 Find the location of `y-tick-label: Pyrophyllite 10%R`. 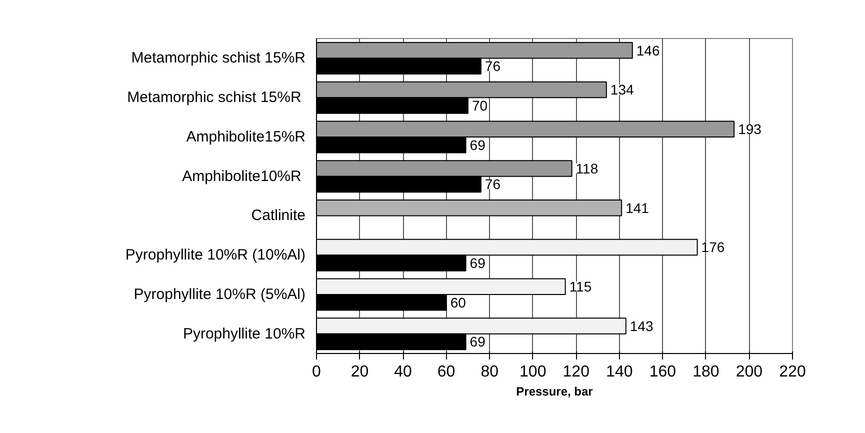

y-tick-label: Pyrophyllite 10%R is located at coordinates (244, 333).